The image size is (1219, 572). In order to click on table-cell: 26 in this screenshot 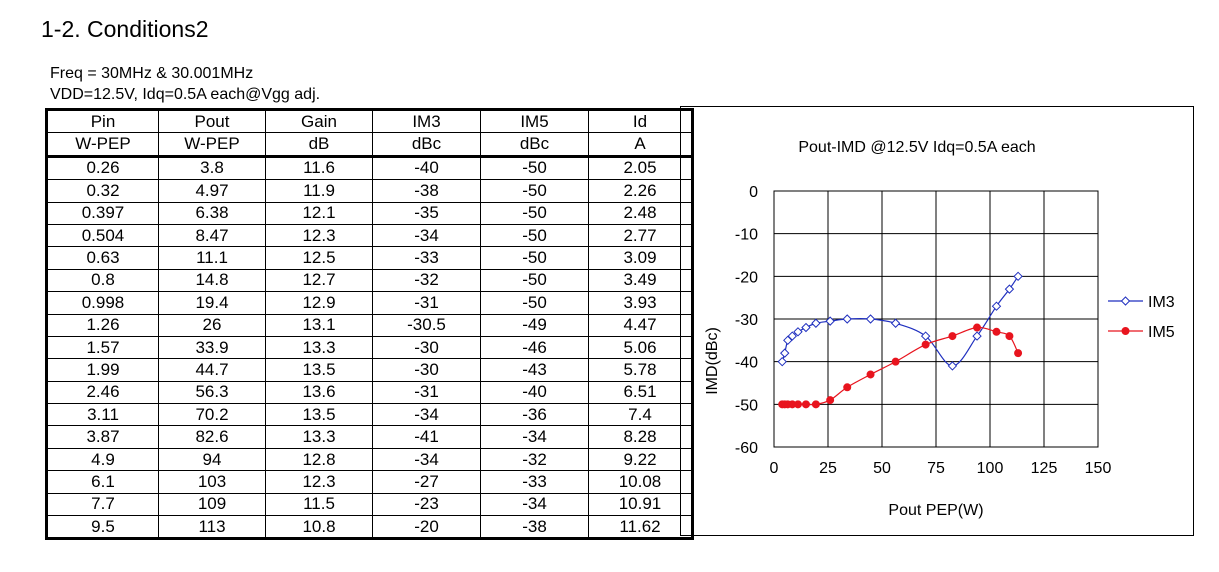, I will do `click(212, 325)`.